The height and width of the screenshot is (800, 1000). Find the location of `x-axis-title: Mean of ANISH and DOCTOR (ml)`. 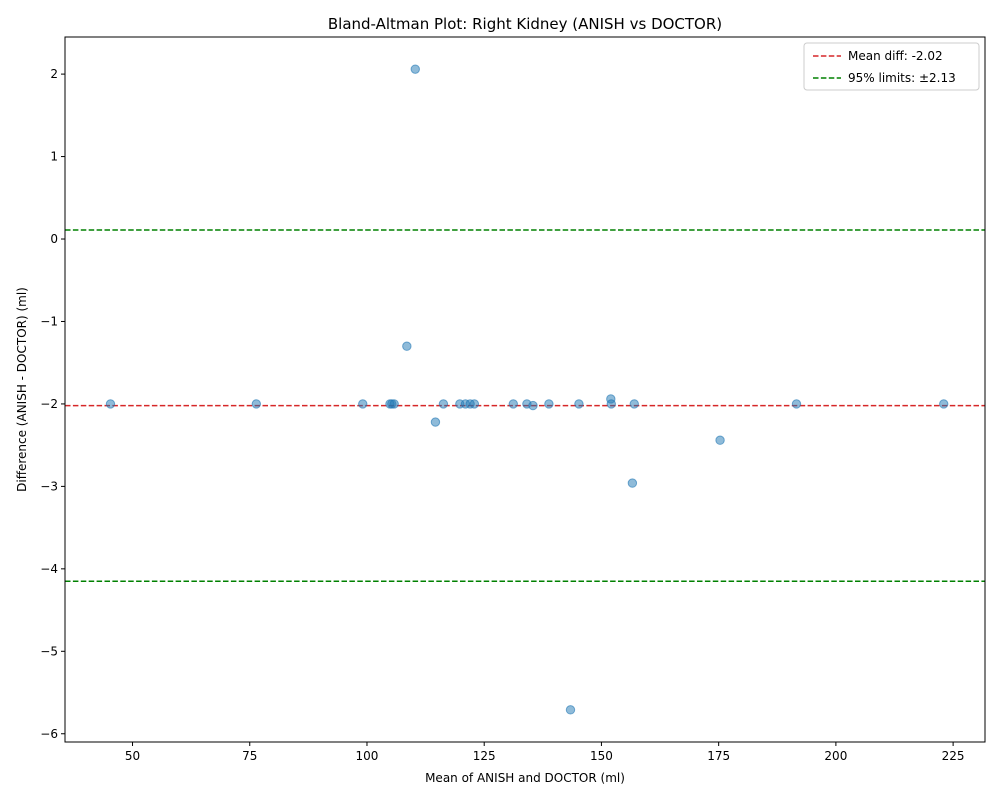

x-axis-title: Mean of ANISH and DOCTOR (ml) is located at coordinates (525, 778).